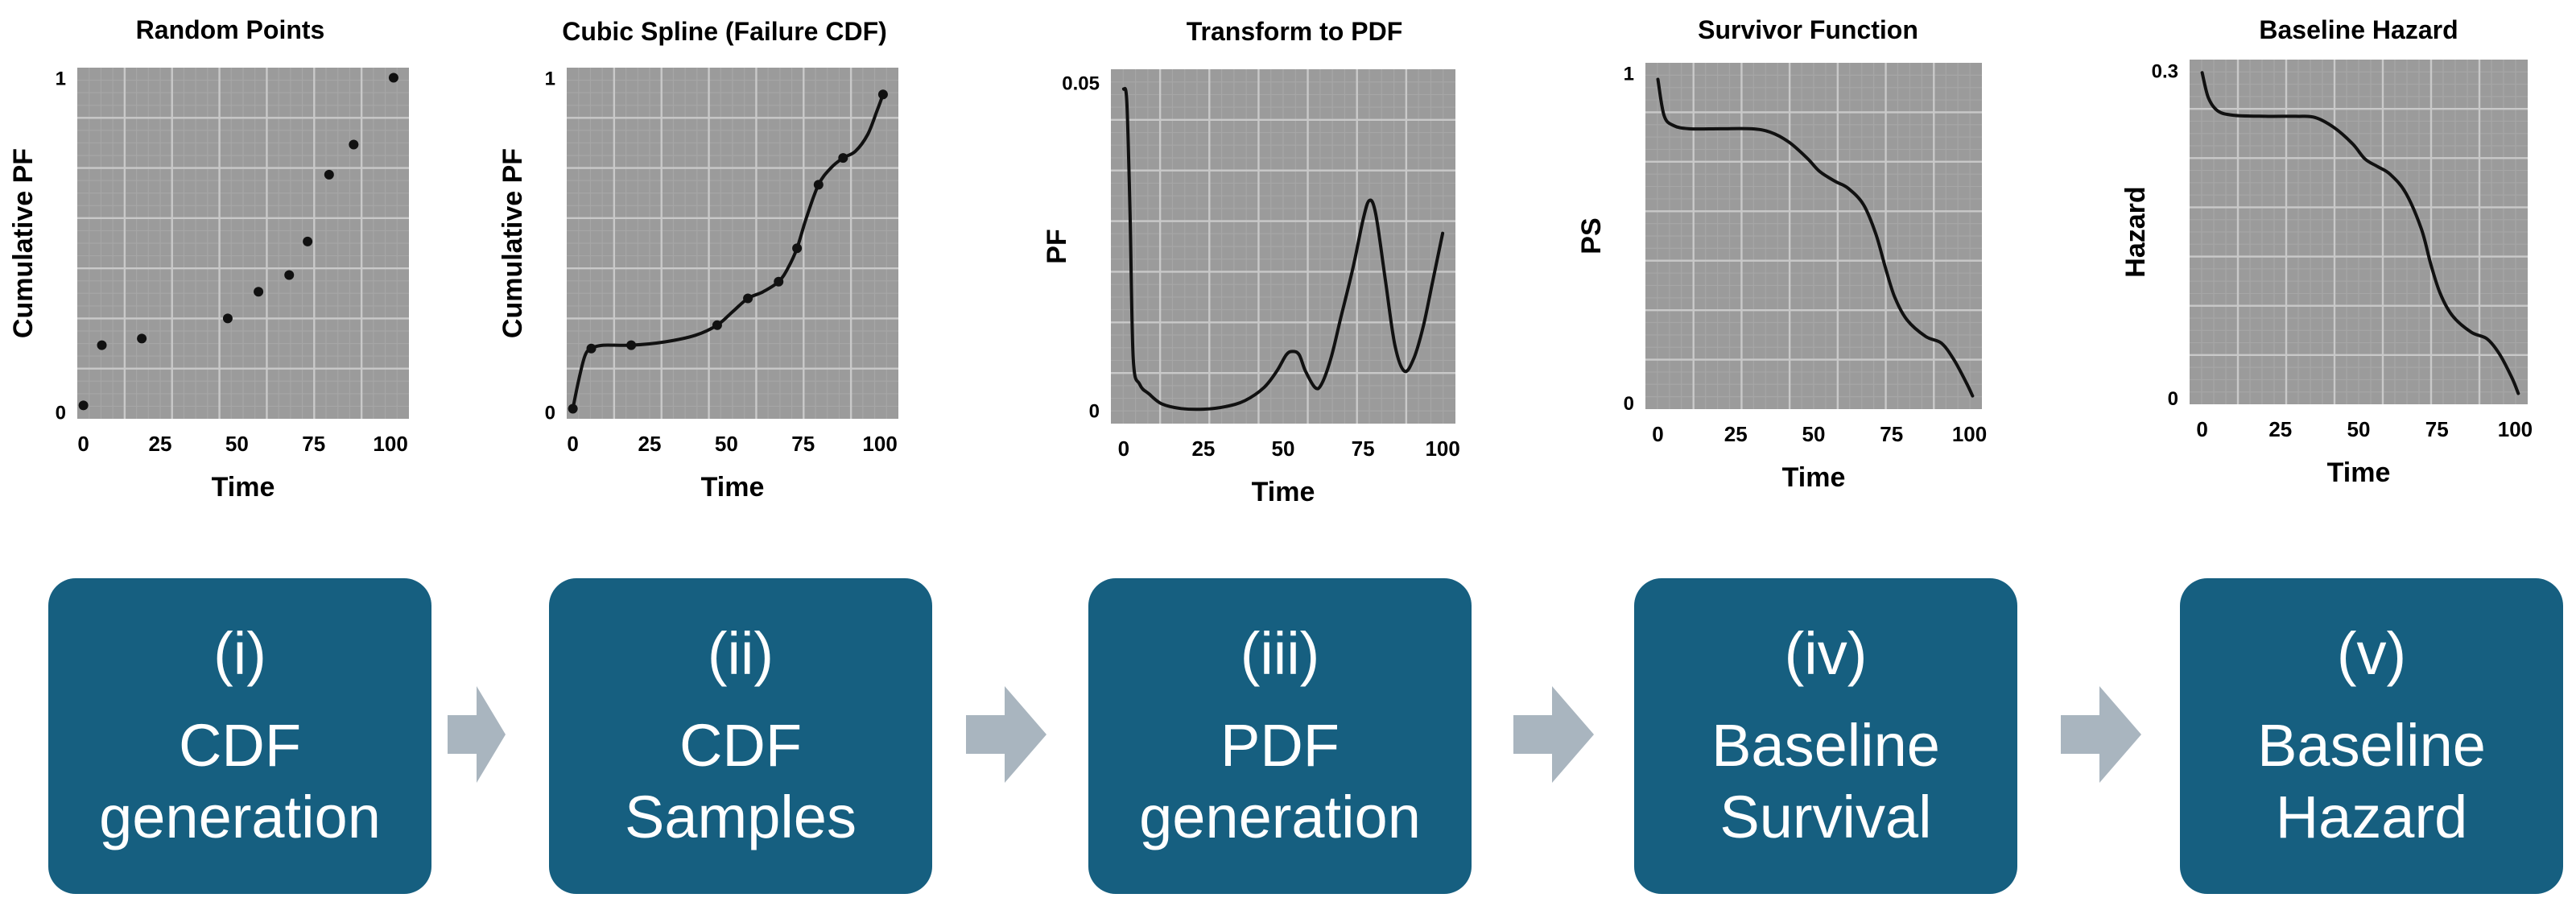 Image resolution: width=2576 pixels, height=902 pixels. Describe the element at coordinates (2165, 72) in the screenshot. I see `y-tick-label: 0.3` at that location.